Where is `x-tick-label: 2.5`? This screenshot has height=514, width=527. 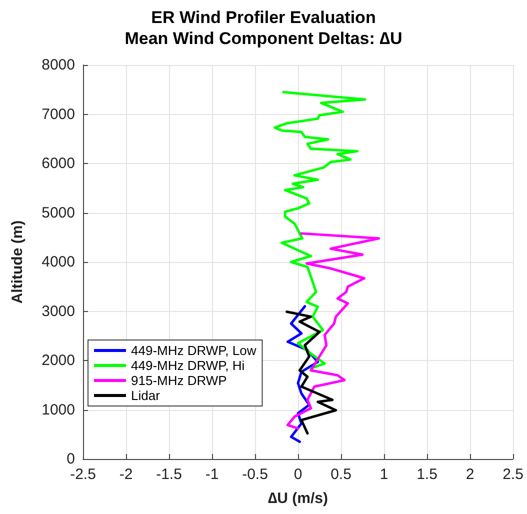
x-tick-label: 2.5 is located at coordinates (513, 474).